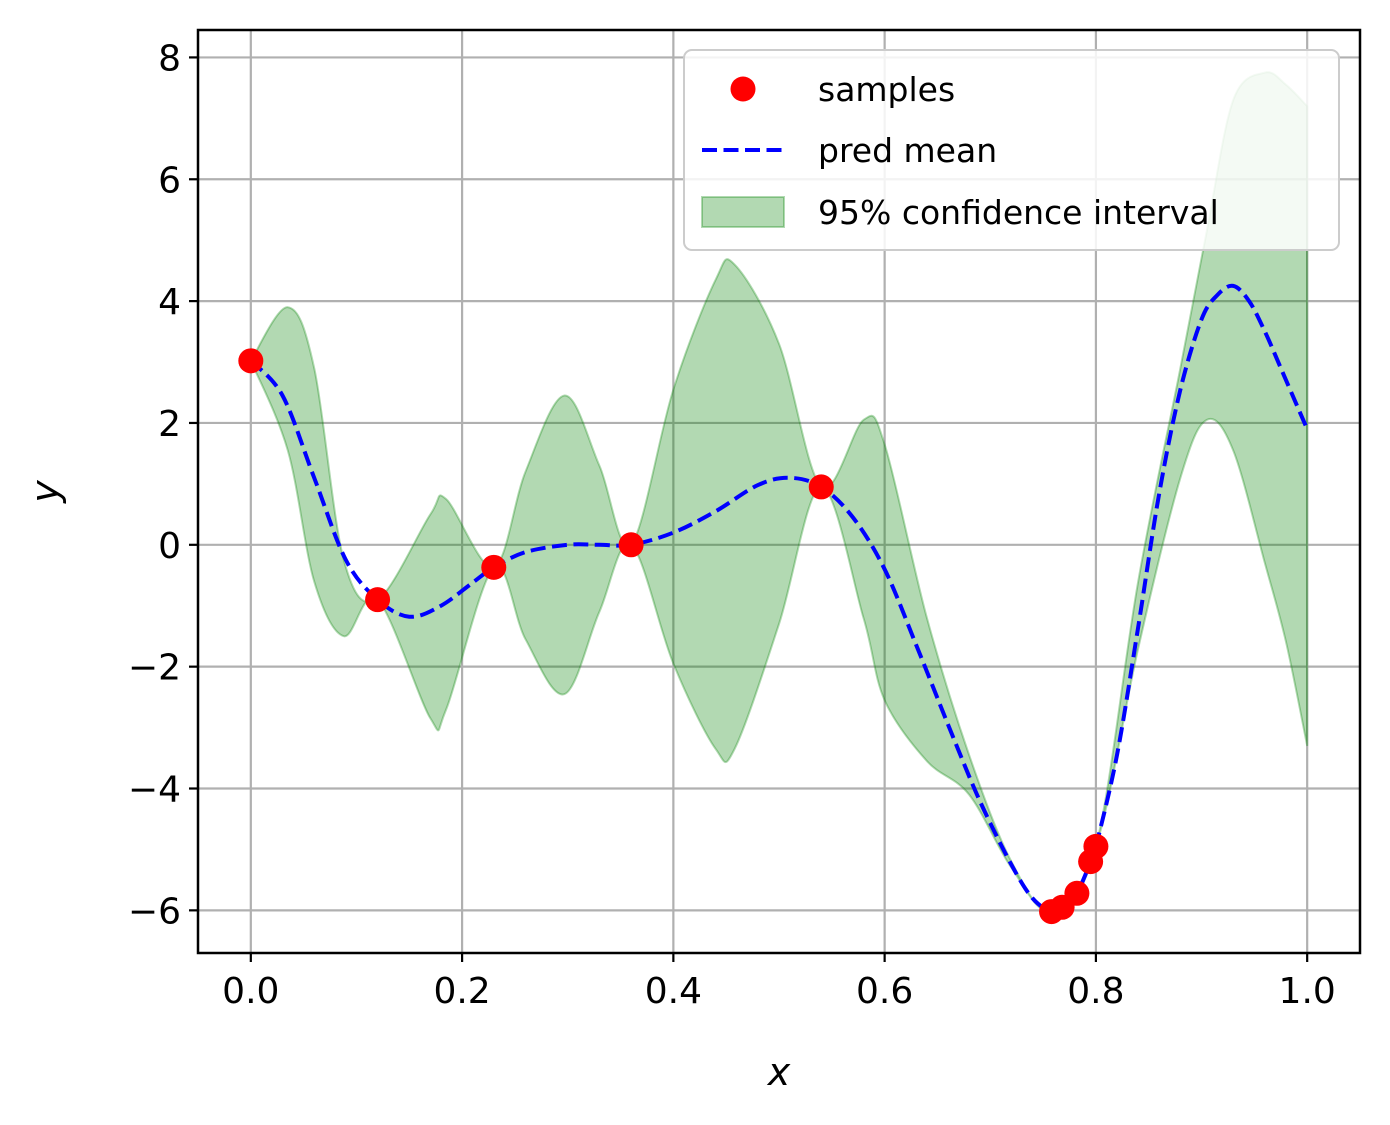  I want to click on y-axis-label: y, so click(45, 492).